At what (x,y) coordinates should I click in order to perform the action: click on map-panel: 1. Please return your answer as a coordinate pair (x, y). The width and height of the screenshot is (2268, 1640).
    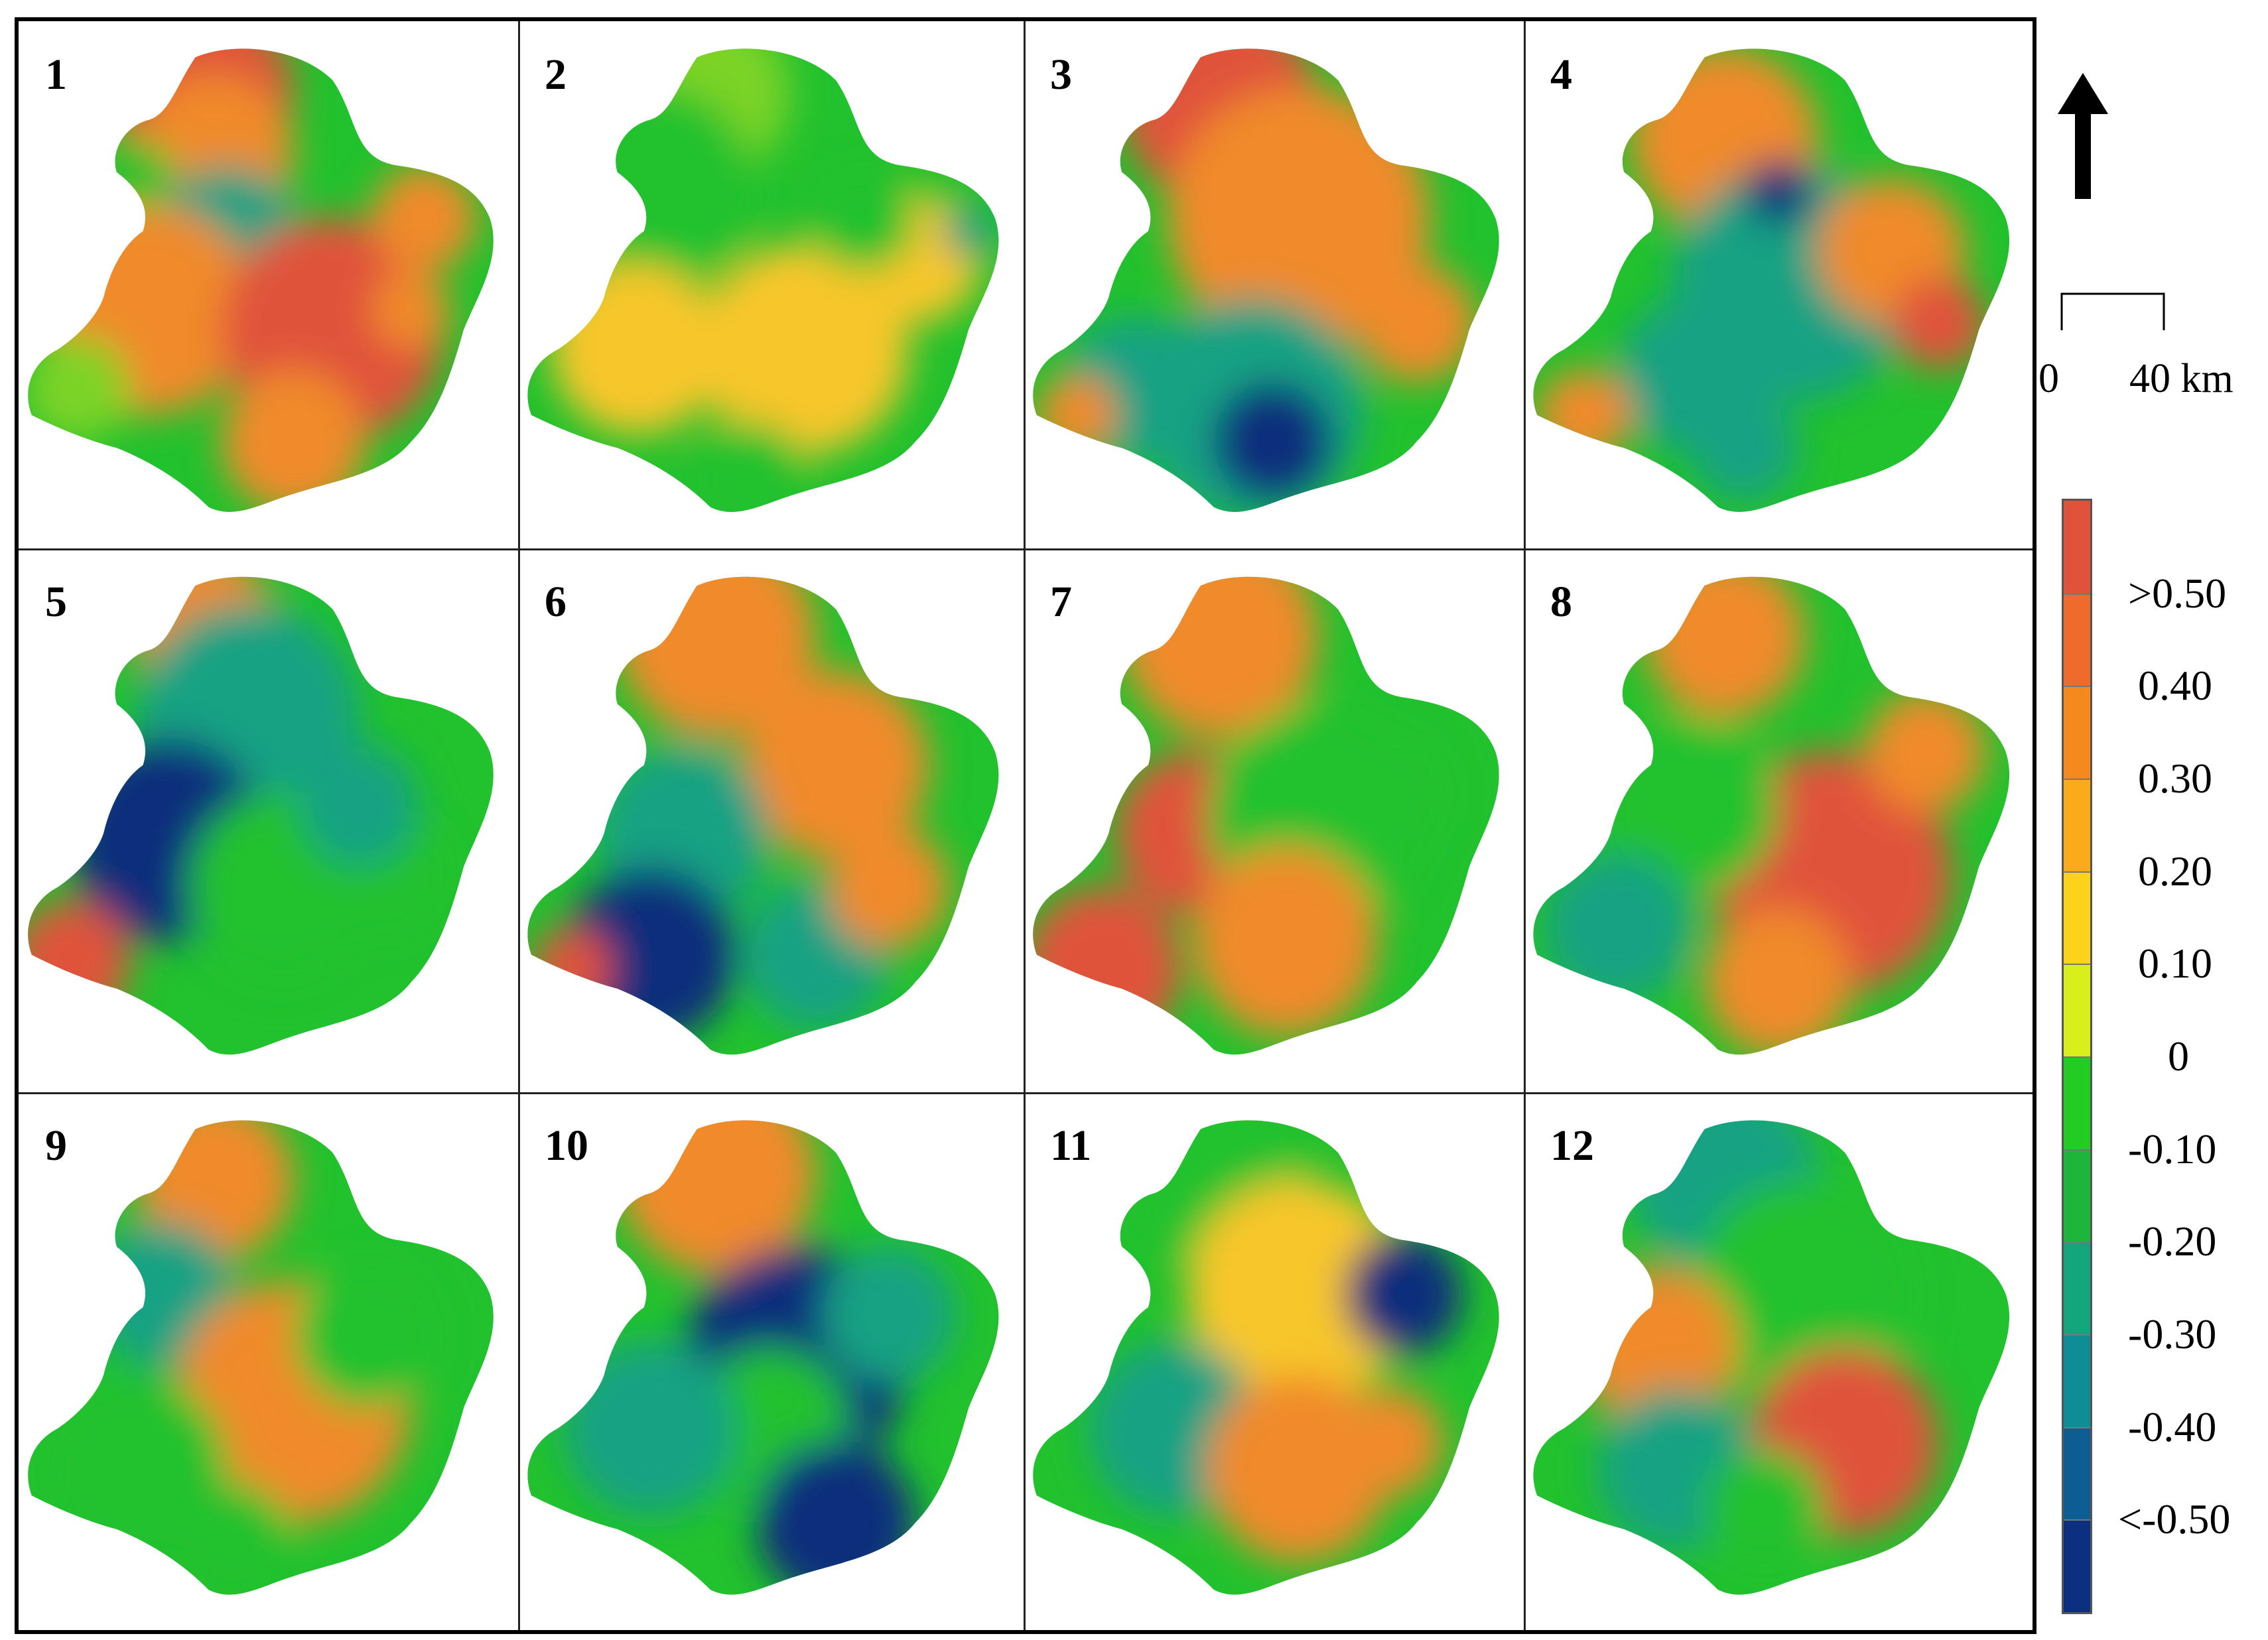
    Looking at the image, I should click on (267, 283).